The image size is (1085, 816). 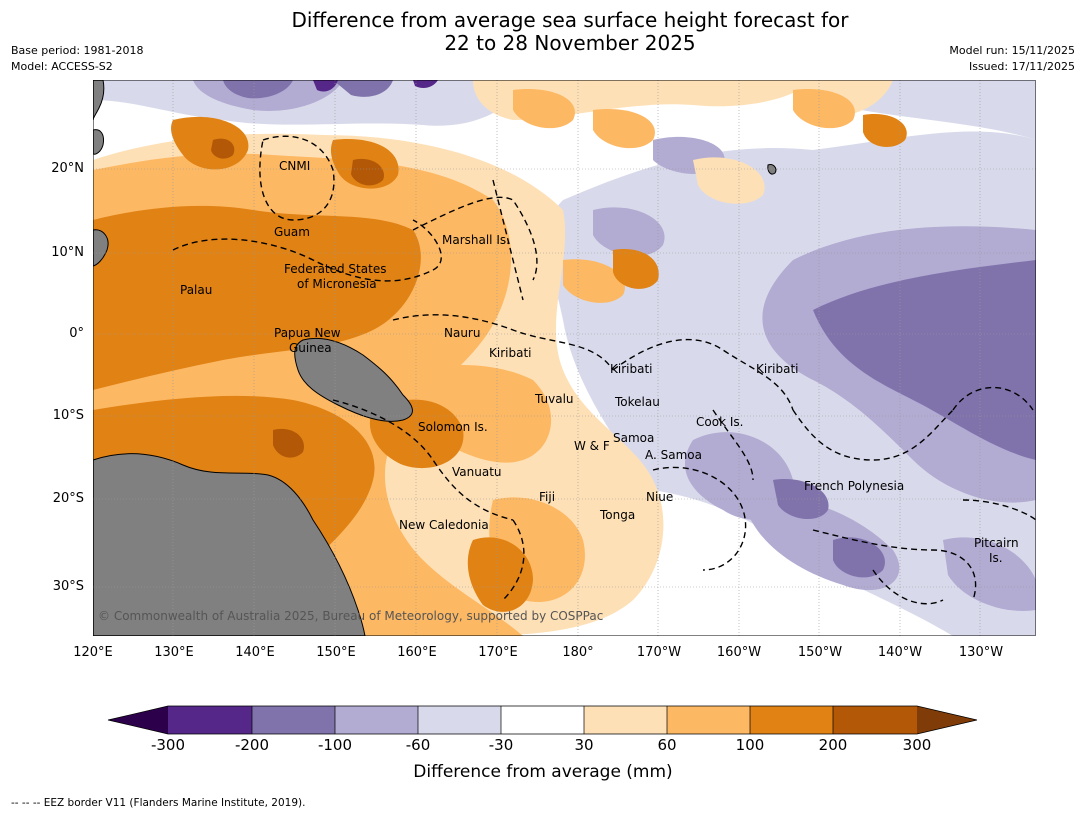 I want to click on colorbar-label: 100, so click(x=750, y=745).